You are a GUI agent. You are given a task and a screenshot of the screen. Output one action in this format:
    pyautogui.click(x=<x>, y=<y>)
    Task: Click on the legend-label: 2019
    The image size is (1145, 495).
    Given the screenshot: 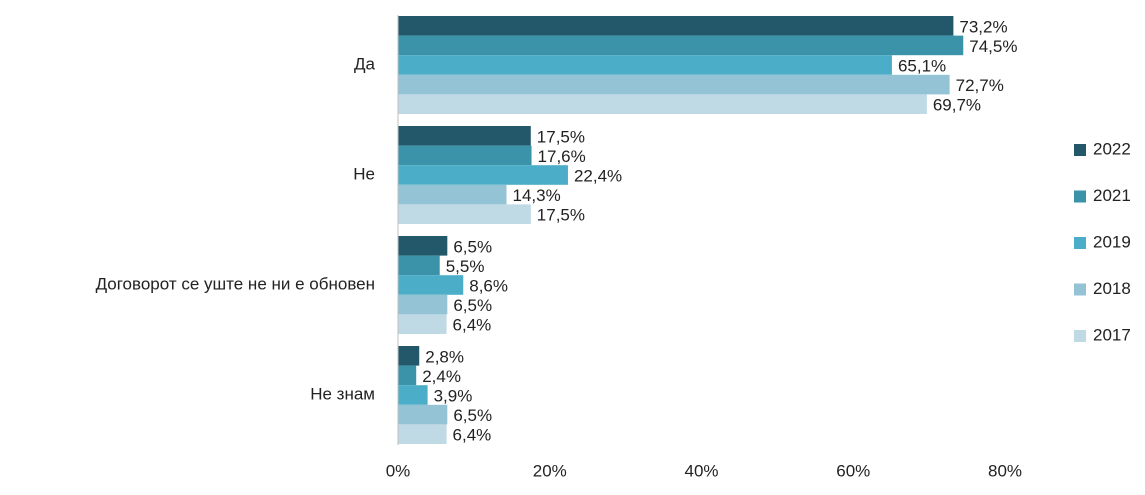 What is the action you would take?
    pyautogui.click(x=1112, y=241)
    